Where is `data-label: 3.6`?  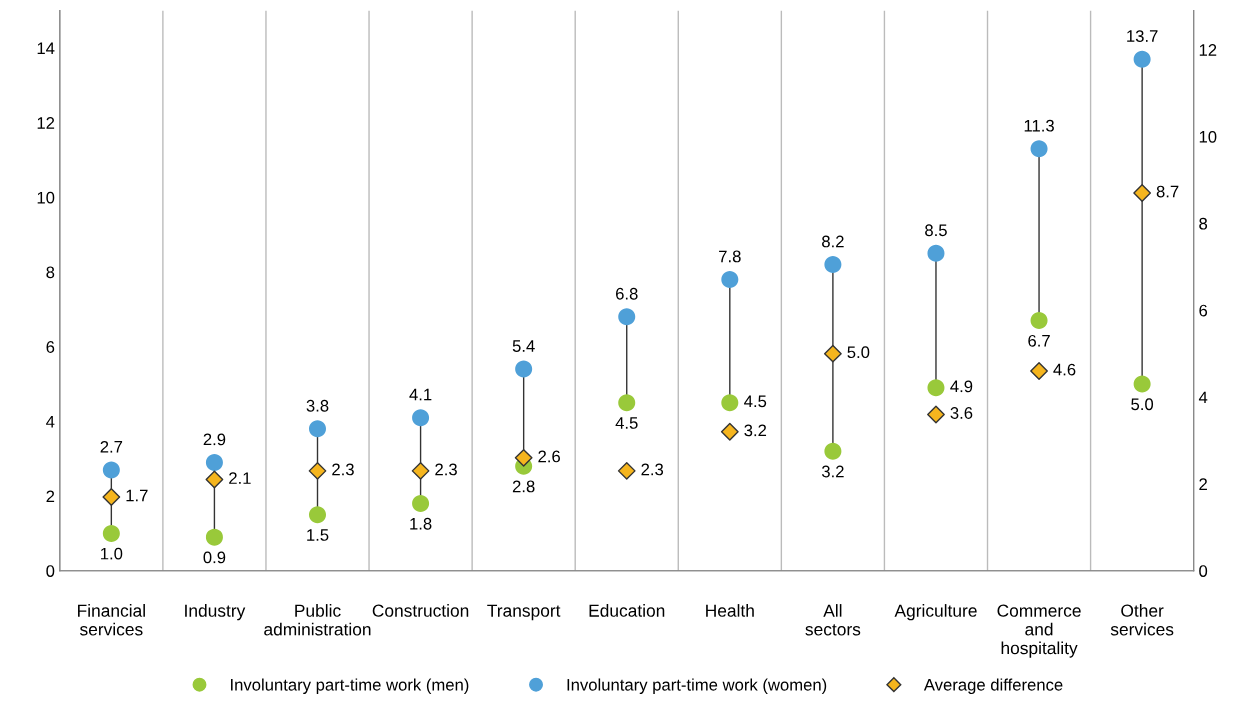 data-label: 3.6 is located at coordinates (961, 413).